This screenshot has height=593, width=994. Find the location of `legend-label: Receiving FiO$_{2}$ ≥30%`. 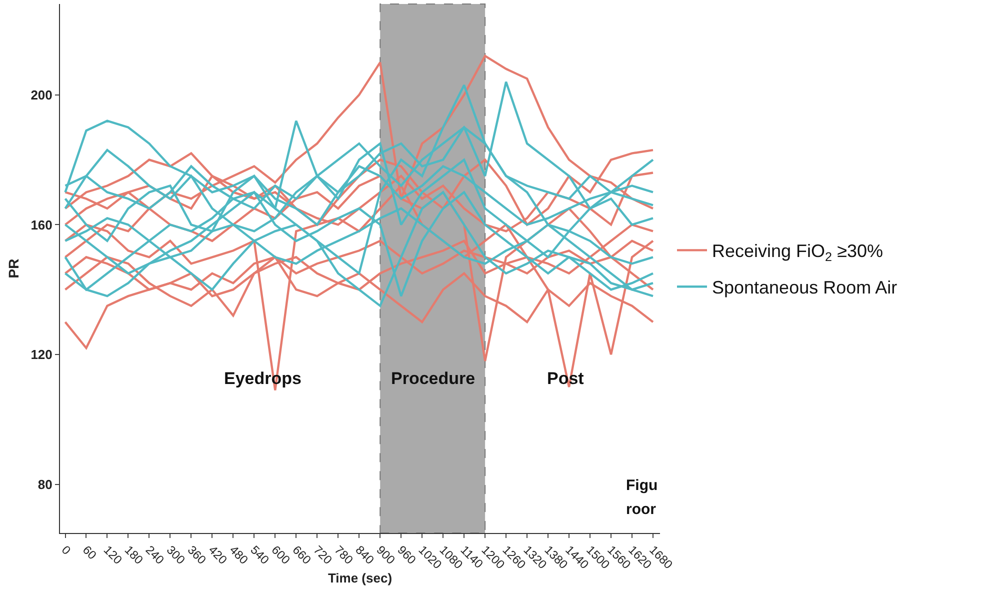

legend-label: Receiving FiO$_{2}$ ≥30% is located at coordinates (797, 252).